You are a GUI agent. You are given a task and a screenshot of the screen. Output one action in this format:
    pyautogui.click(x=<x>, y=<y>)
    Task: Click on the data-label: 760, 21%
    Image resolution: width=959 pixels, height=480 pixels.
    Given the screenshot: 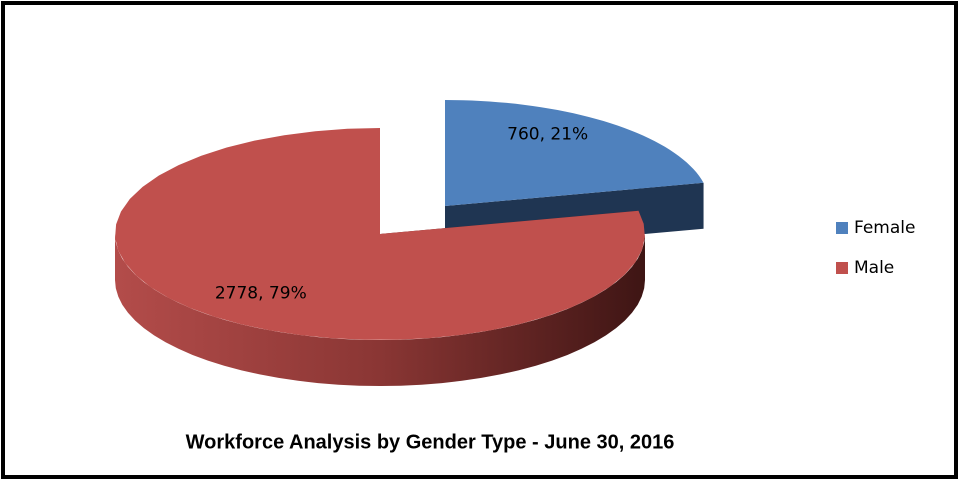 What is the action you would take?
    pyautogui.click(x=547, y=135)
    